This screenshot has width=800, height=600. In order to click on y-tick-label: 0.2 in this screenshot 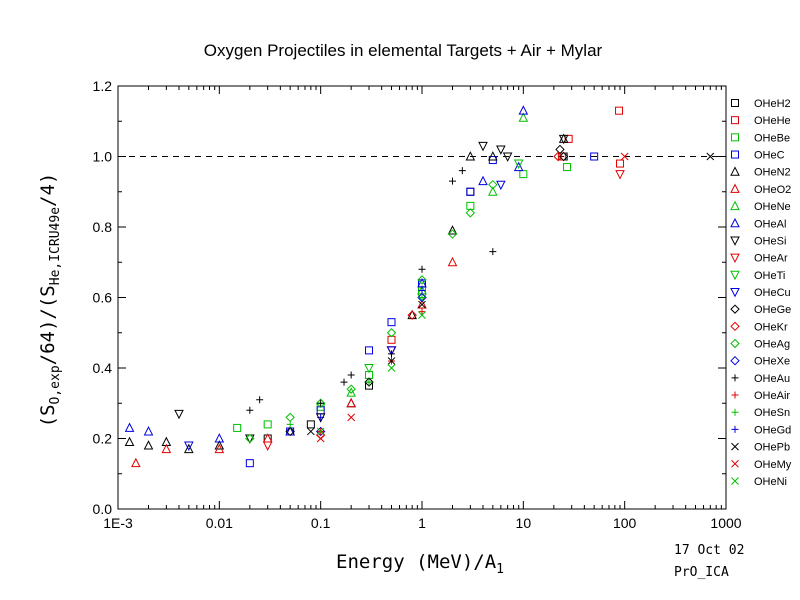, I will do `click(103, 439)`.